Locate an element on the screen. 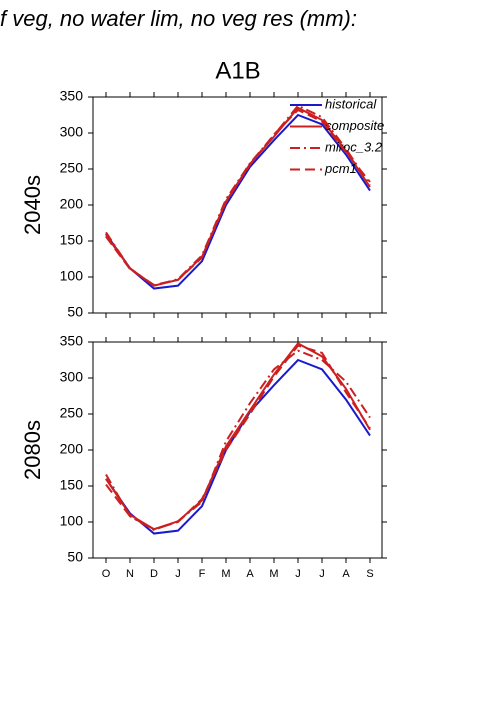 This screenshot has width=501, height=709. x-tick-label: S is located at coordinates (369, 574).